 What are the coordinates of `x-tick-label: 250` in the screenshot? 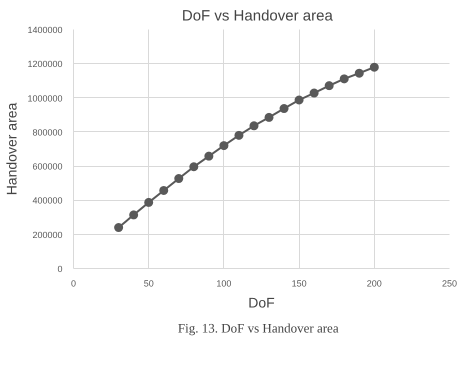 It's located at (450, 283).